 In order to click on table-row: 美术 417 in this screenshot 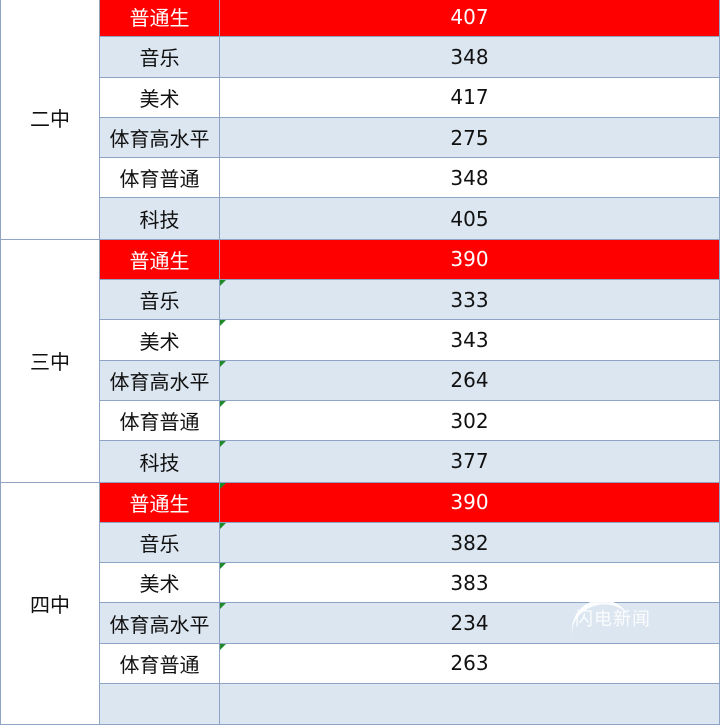, I will do `click(410, 97)`.